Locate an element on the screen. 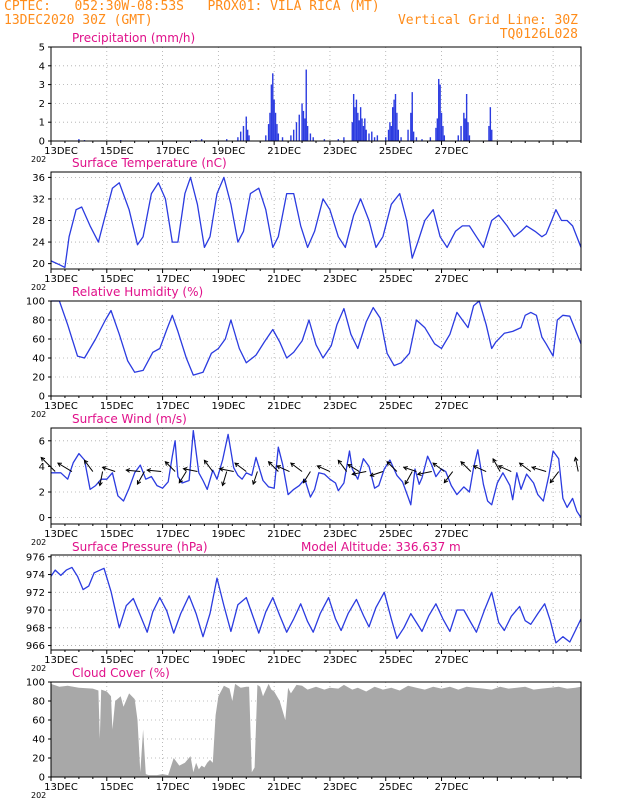  y-tick-label: 974 is located at coordinates (35, 575).